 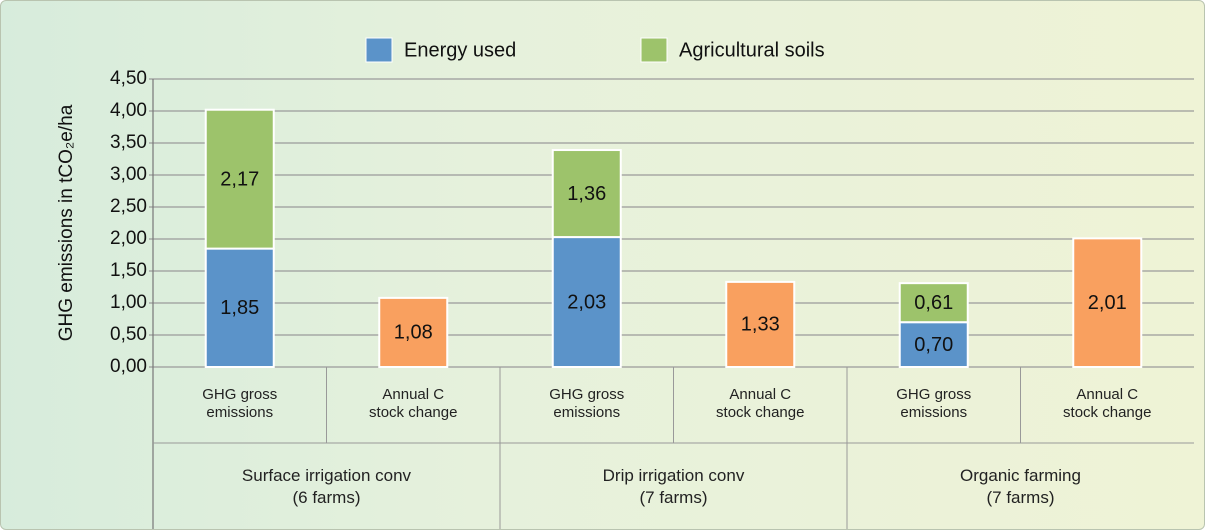 I want to click on legend-label: Agricultural soils, so click(x=752, y=50).